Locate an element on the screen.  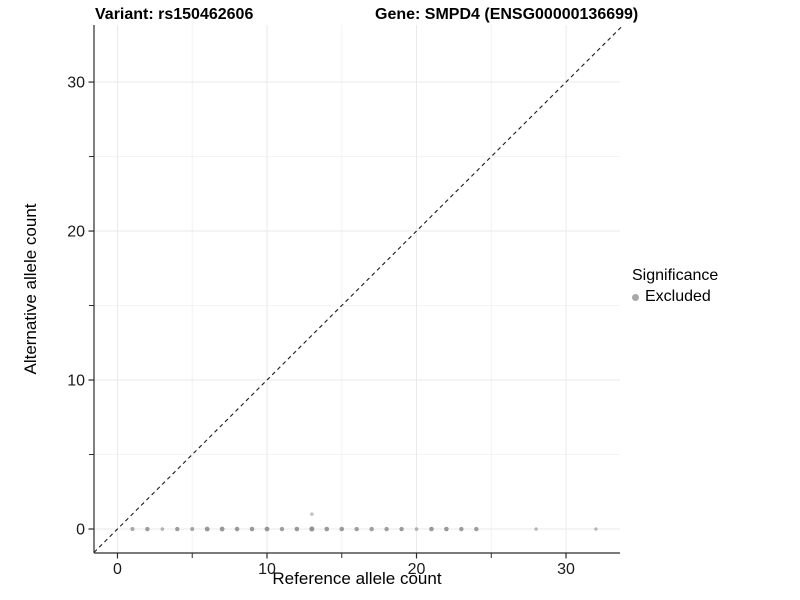
legend-point-icon is located at coordinates (635, 297).